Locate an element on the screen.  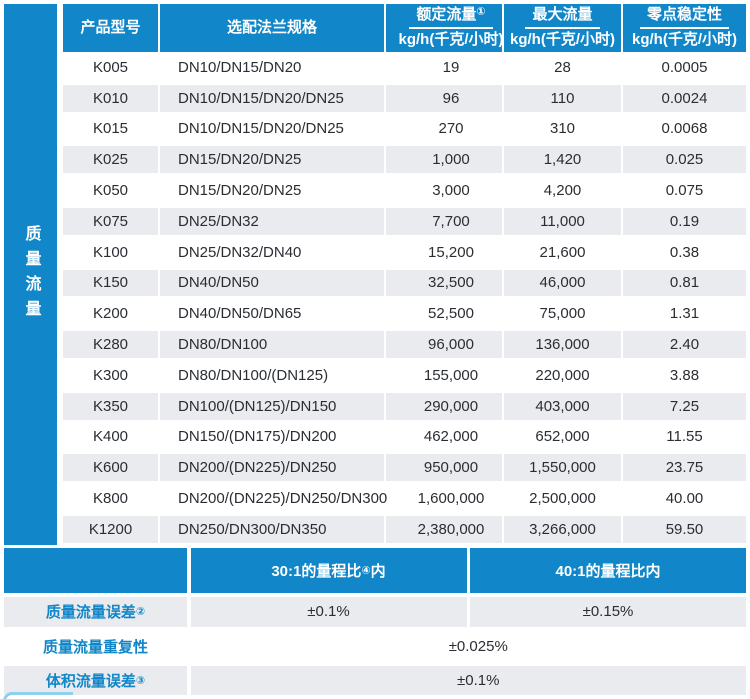
range-header-row: 30:1的量程比 ④ 内 40:1的量程比内 is located at coordinates (375, 570).